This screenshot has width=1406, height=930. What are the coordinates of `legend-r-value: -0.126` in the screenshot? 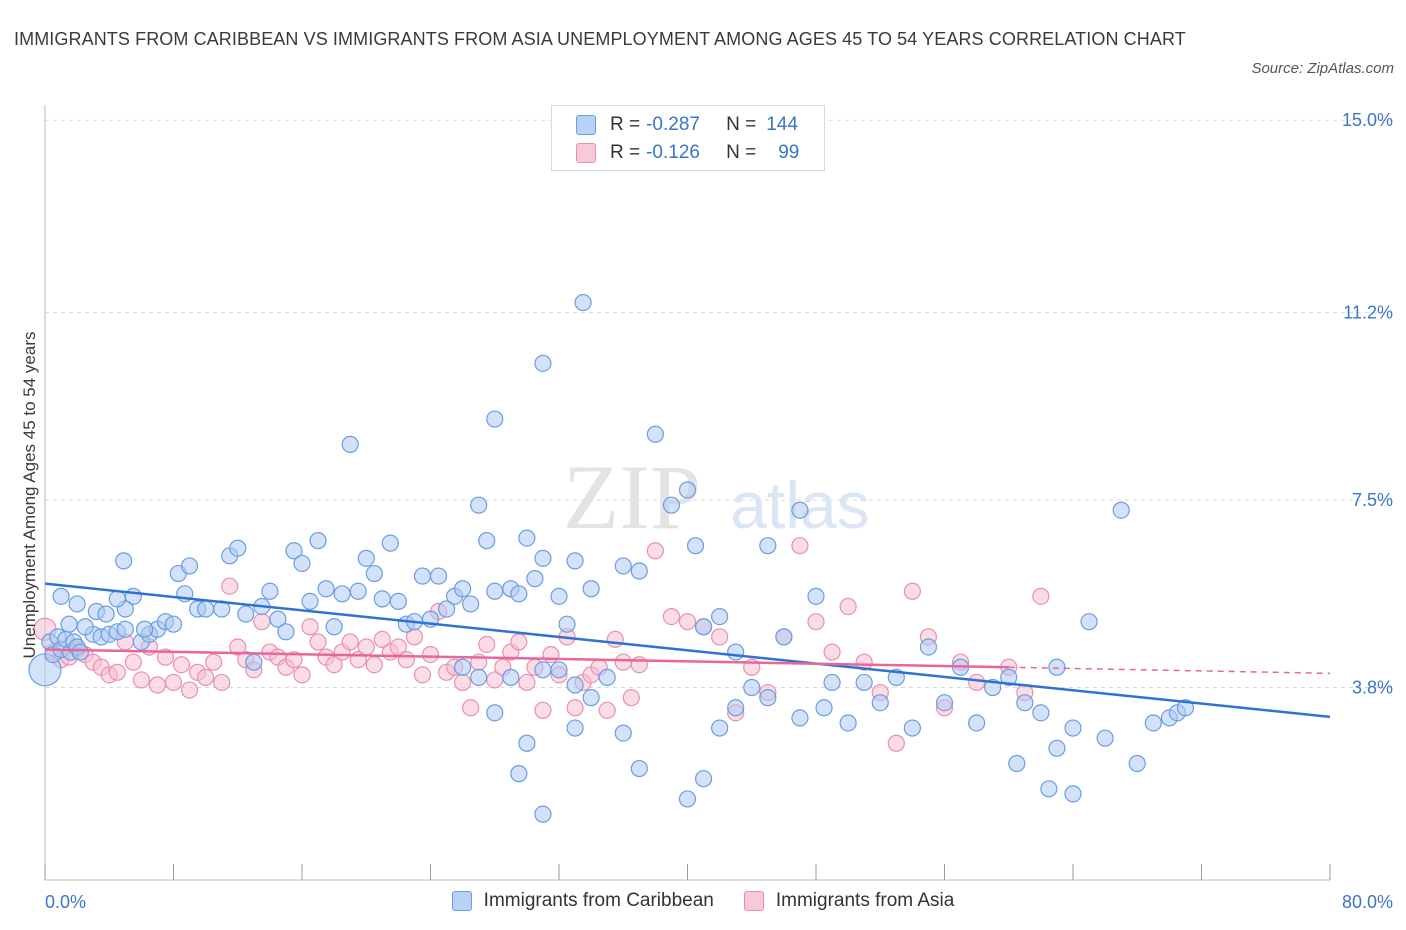 It's located at (673, 152).